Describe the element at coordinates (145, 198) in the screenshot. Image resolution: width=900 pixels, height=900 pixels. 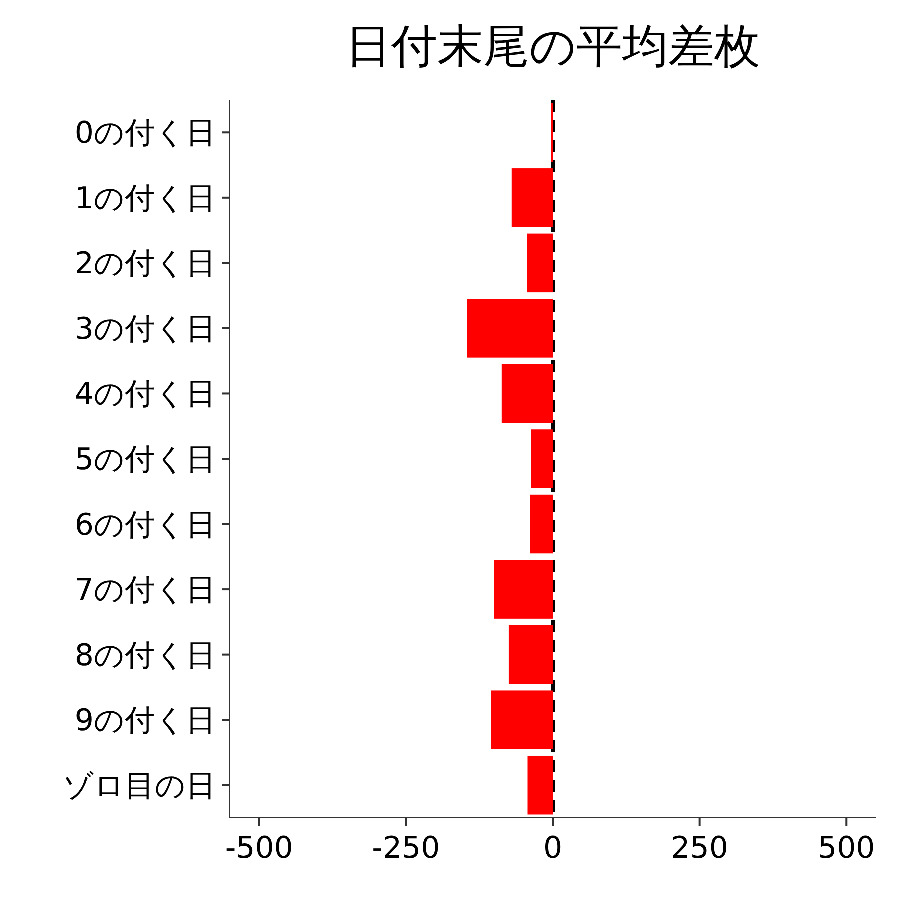
I see `y-tick-label: 1の付く日` at that location.